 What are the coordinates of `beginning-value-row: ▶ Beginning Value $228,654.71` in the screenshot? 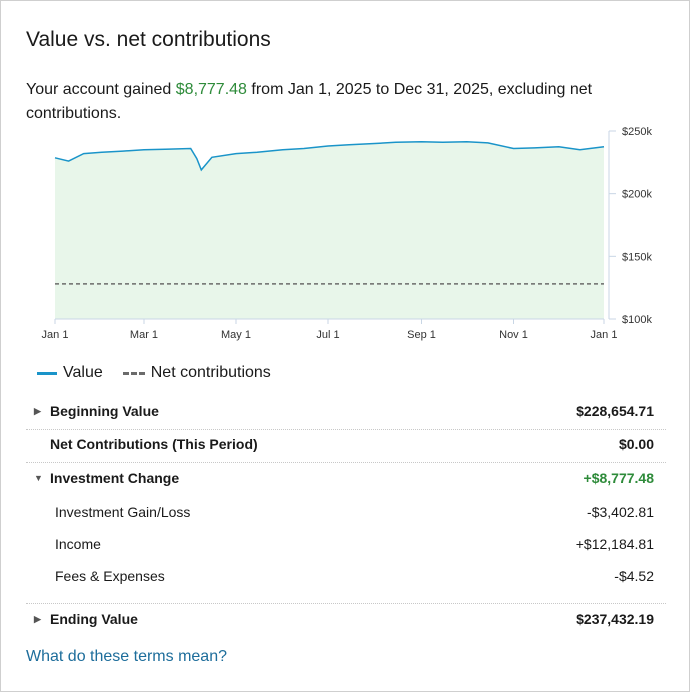 It's located at (346, 411).